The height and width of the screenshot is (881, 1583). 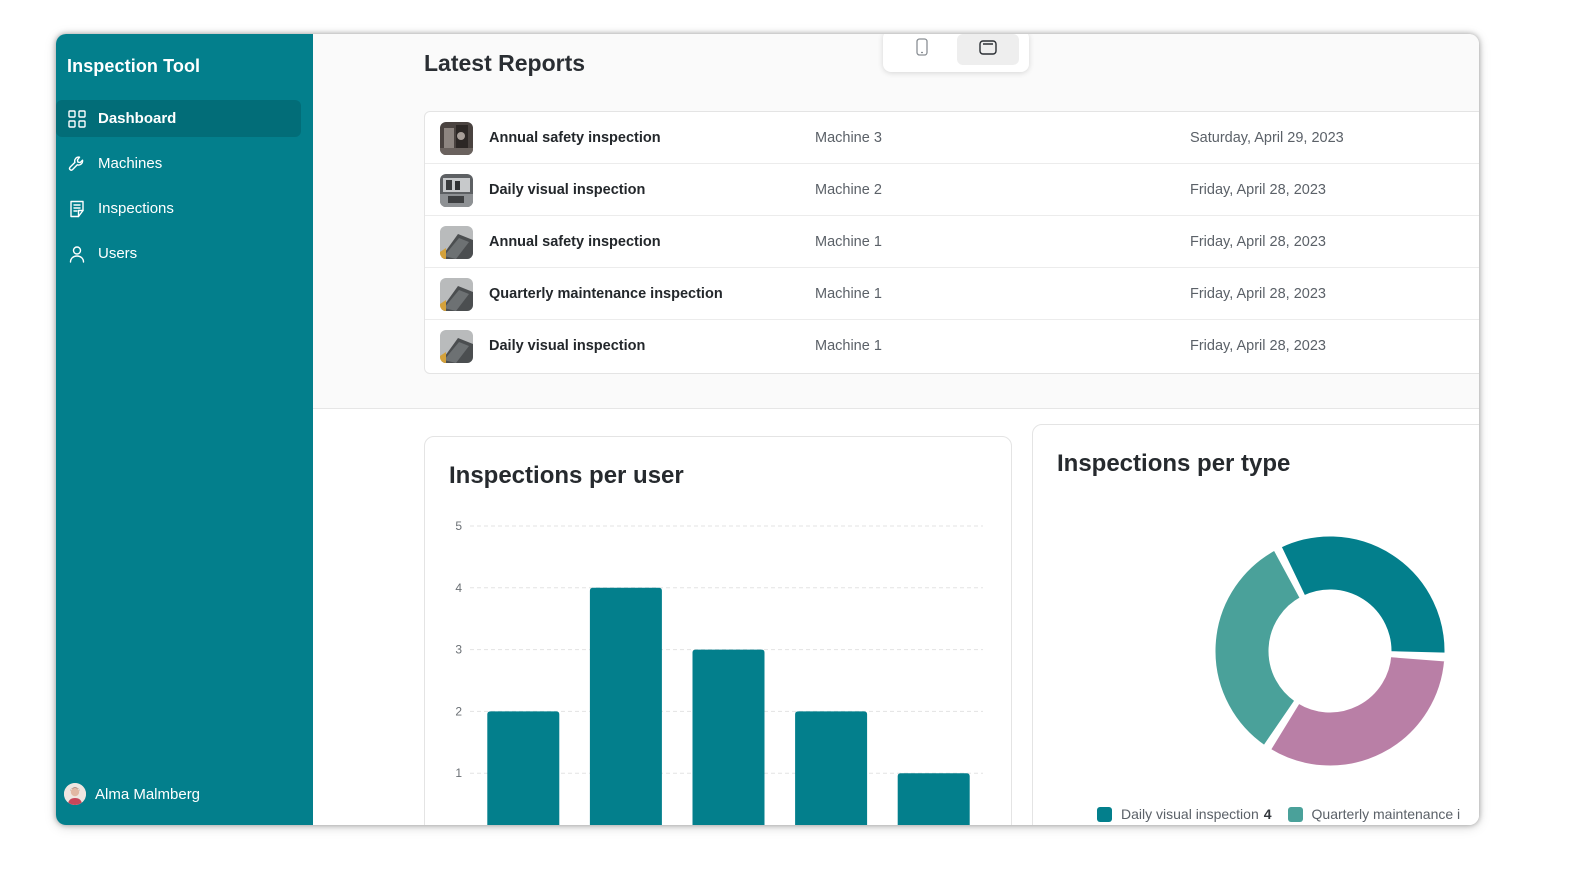 I want to click on report-machine: Machine 2, so click(x=848, y=190).